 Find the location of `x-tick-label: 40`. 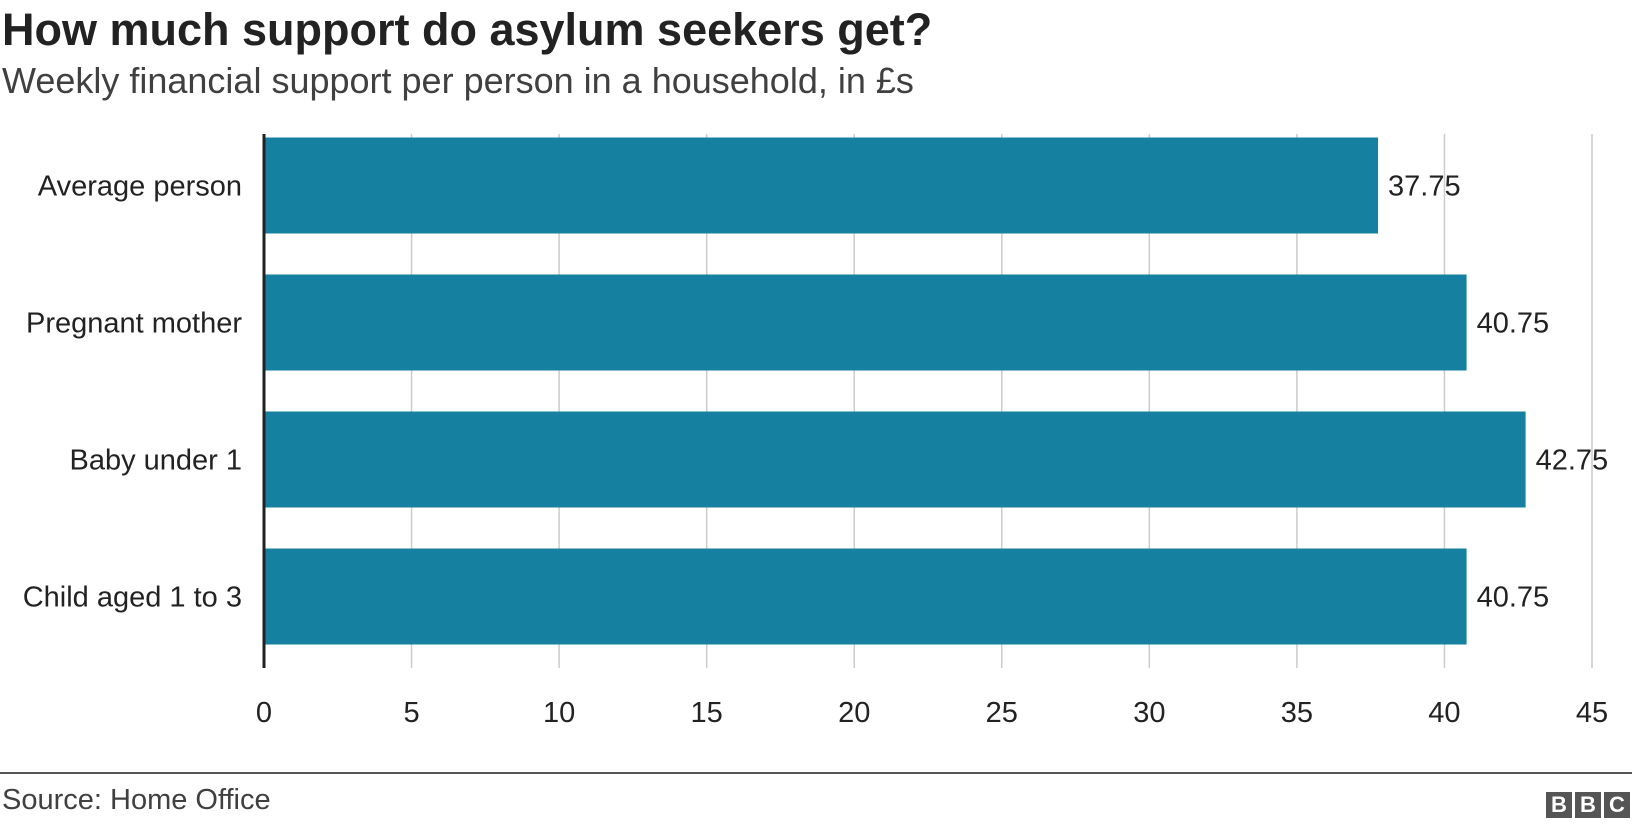

x-tick-label: 40 is located at coordinates (1444, 713).